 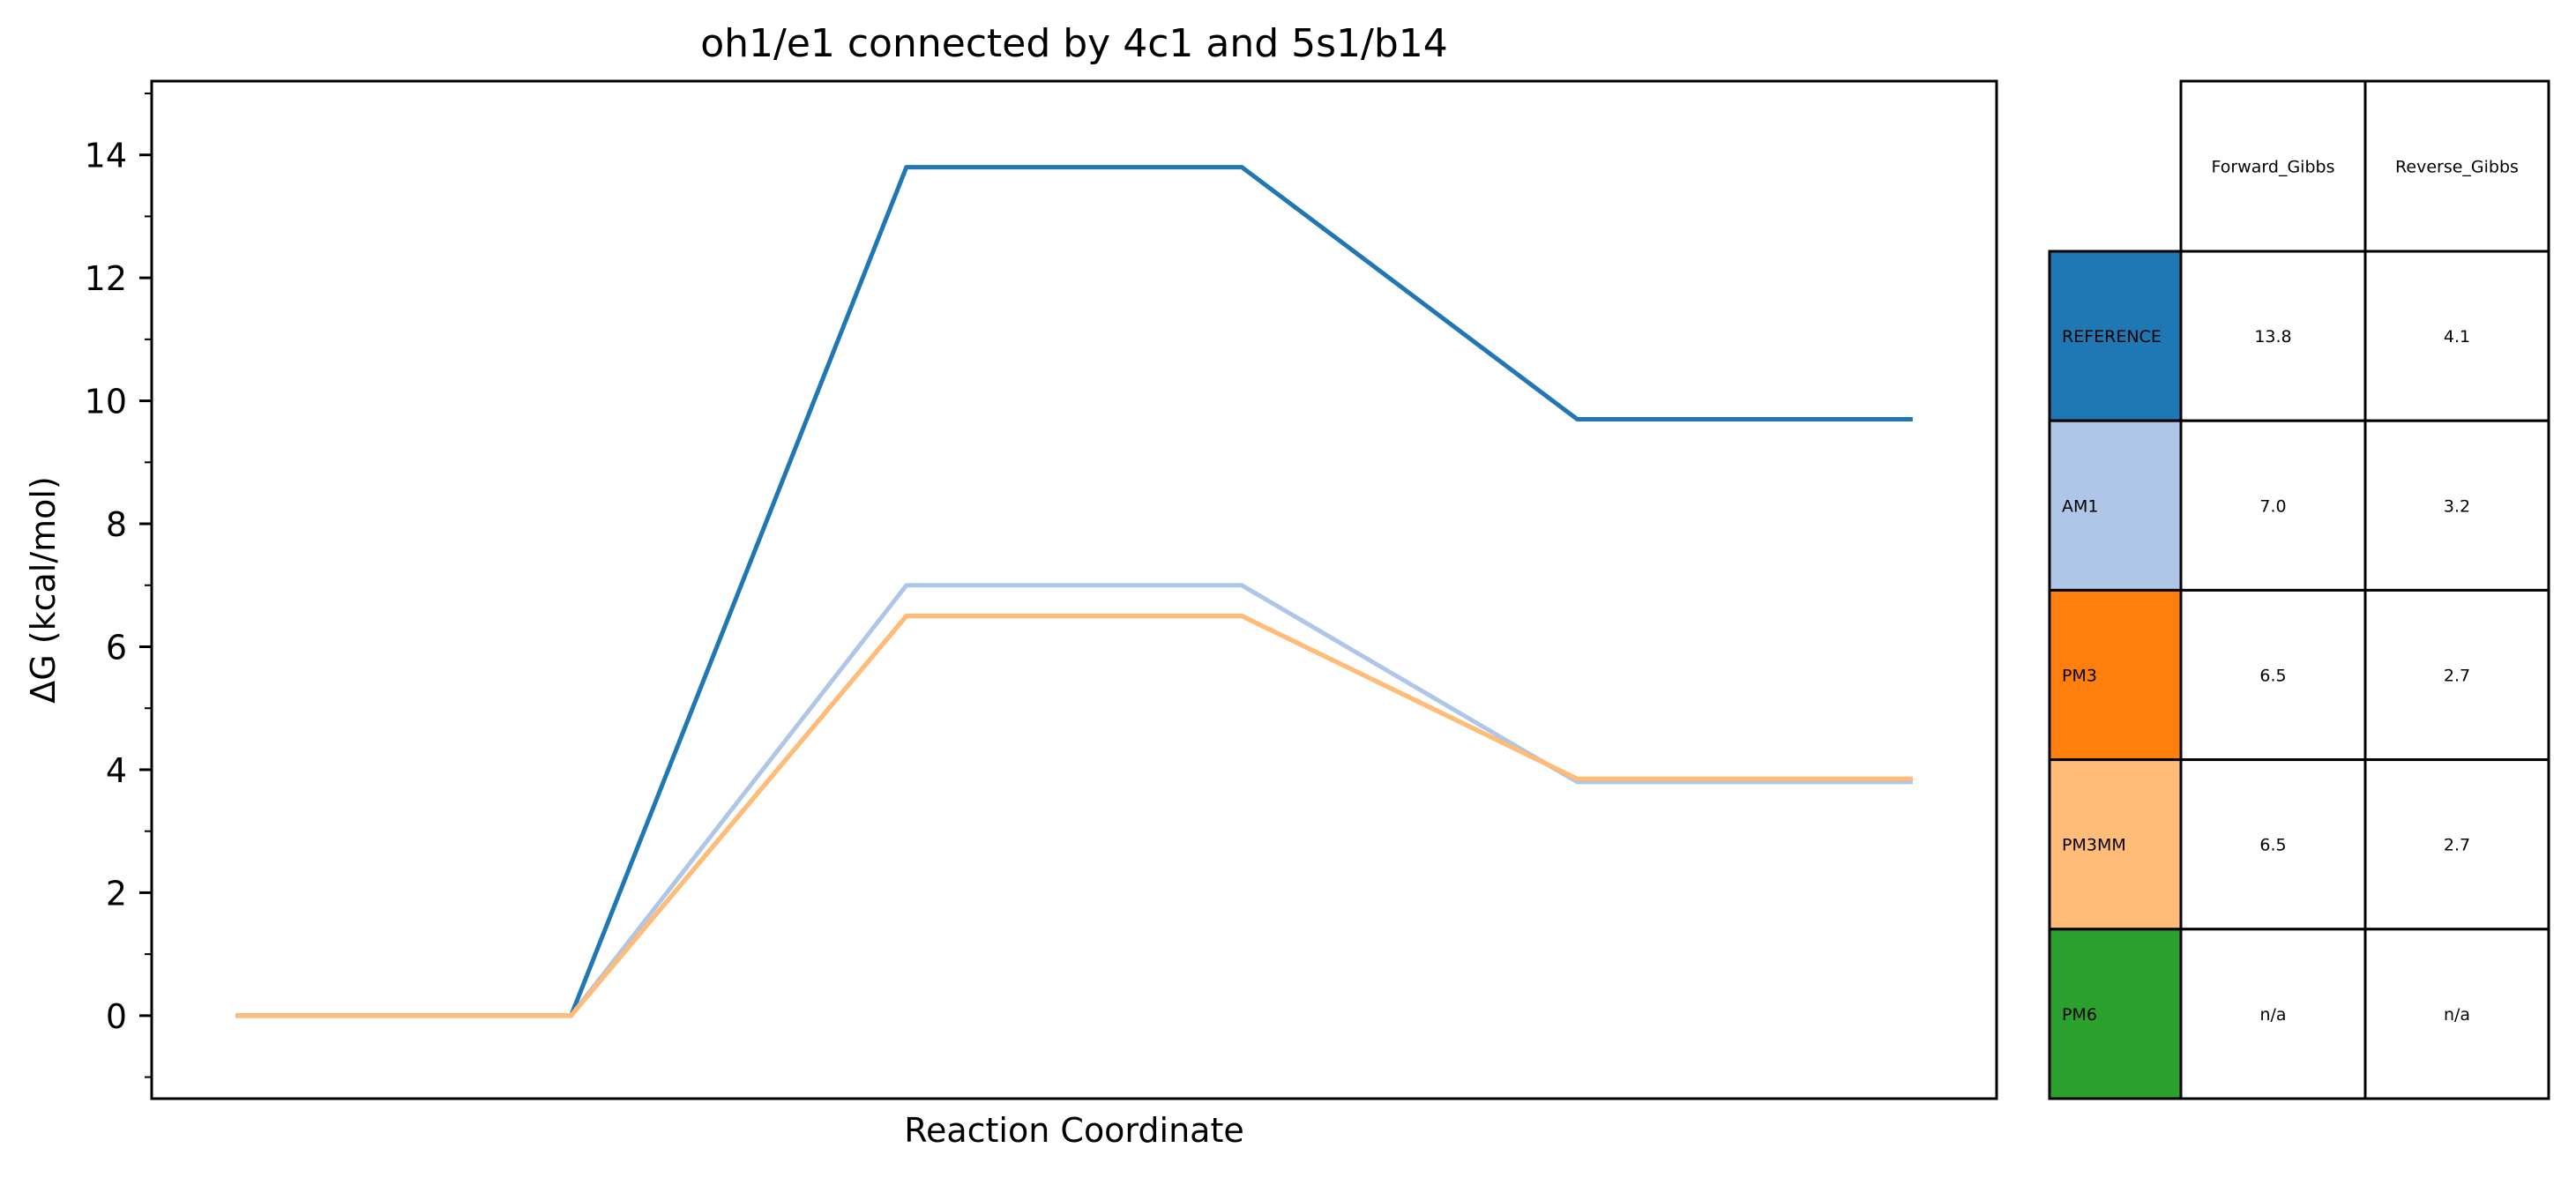 I want to click on table-row-label: PM3, so click(x=2079, y=676).